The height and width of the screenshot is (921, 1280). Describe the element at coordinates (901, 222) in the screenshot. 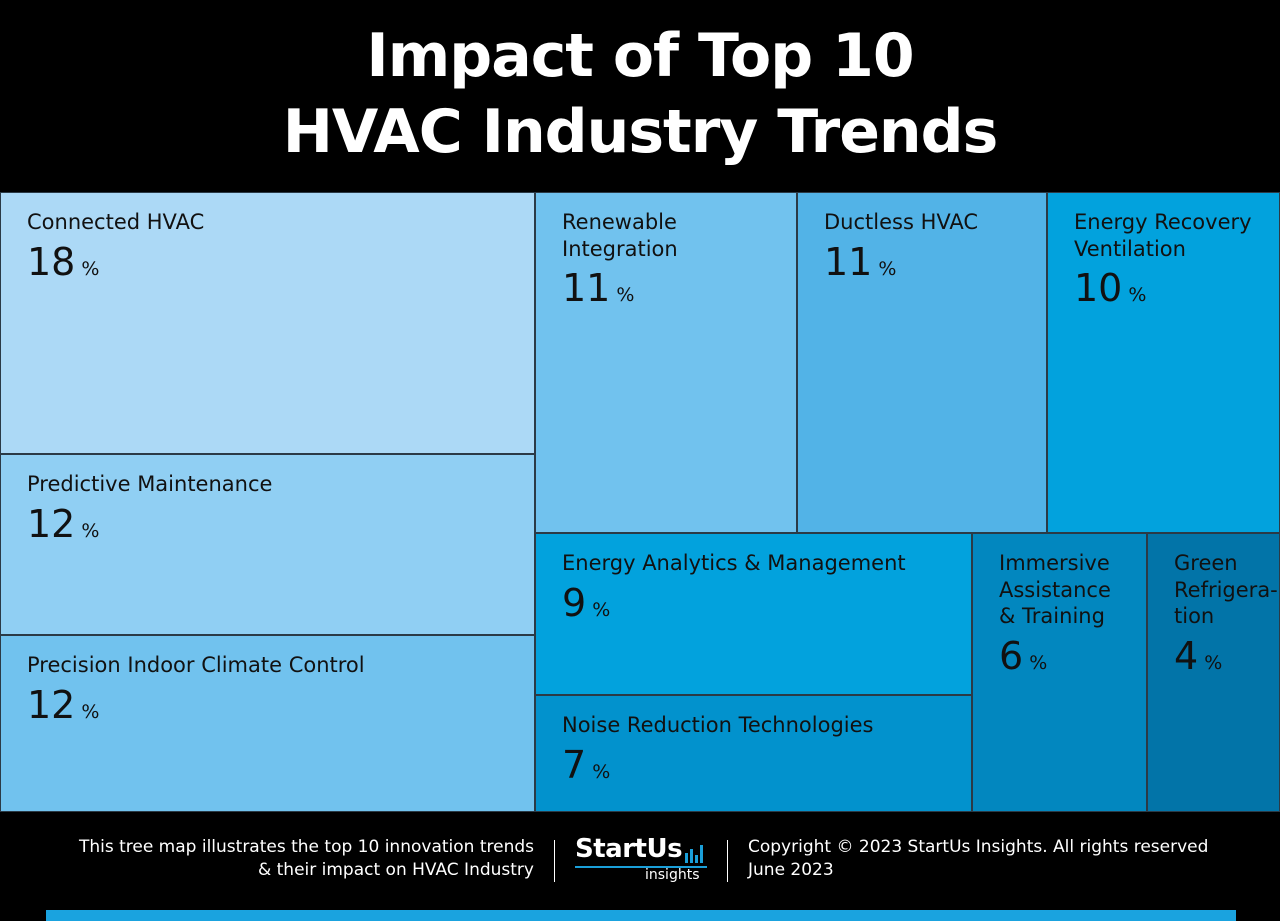

I see `cell-label: Ductless HVAC` at that location.